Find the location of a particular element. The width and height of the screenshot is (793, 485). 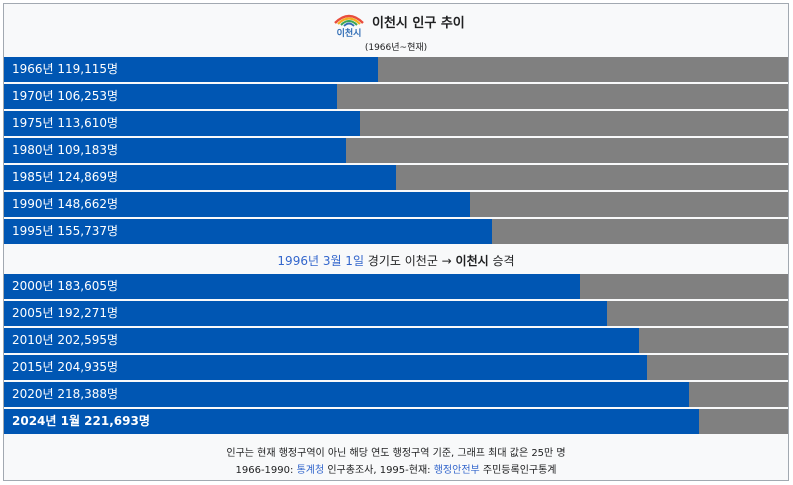

bar-row-12: 2024년 1월 221,693명 is located at coordinates (396, 421).